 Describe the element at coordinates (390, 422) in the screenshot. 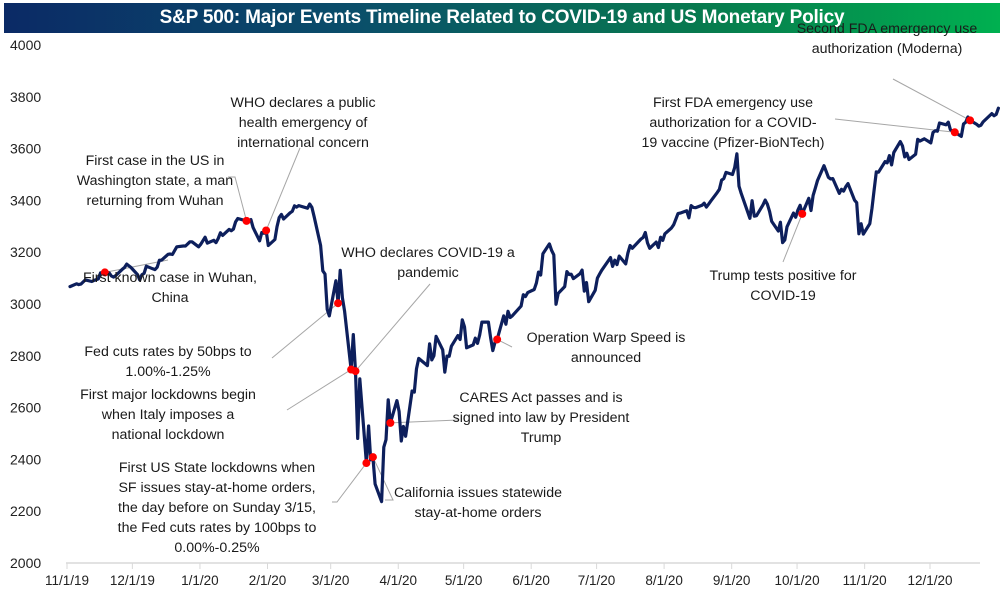

I see `event-marker-cares-act` at that location.